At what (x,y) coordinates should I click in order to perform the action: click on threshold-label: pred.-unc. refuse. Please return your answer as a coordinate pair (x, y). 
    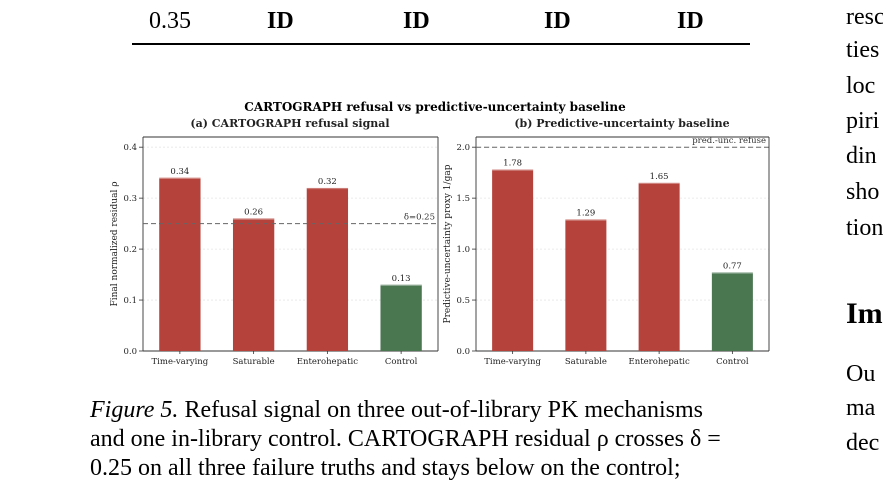
    Looking at the image, I should click on (729, 141).